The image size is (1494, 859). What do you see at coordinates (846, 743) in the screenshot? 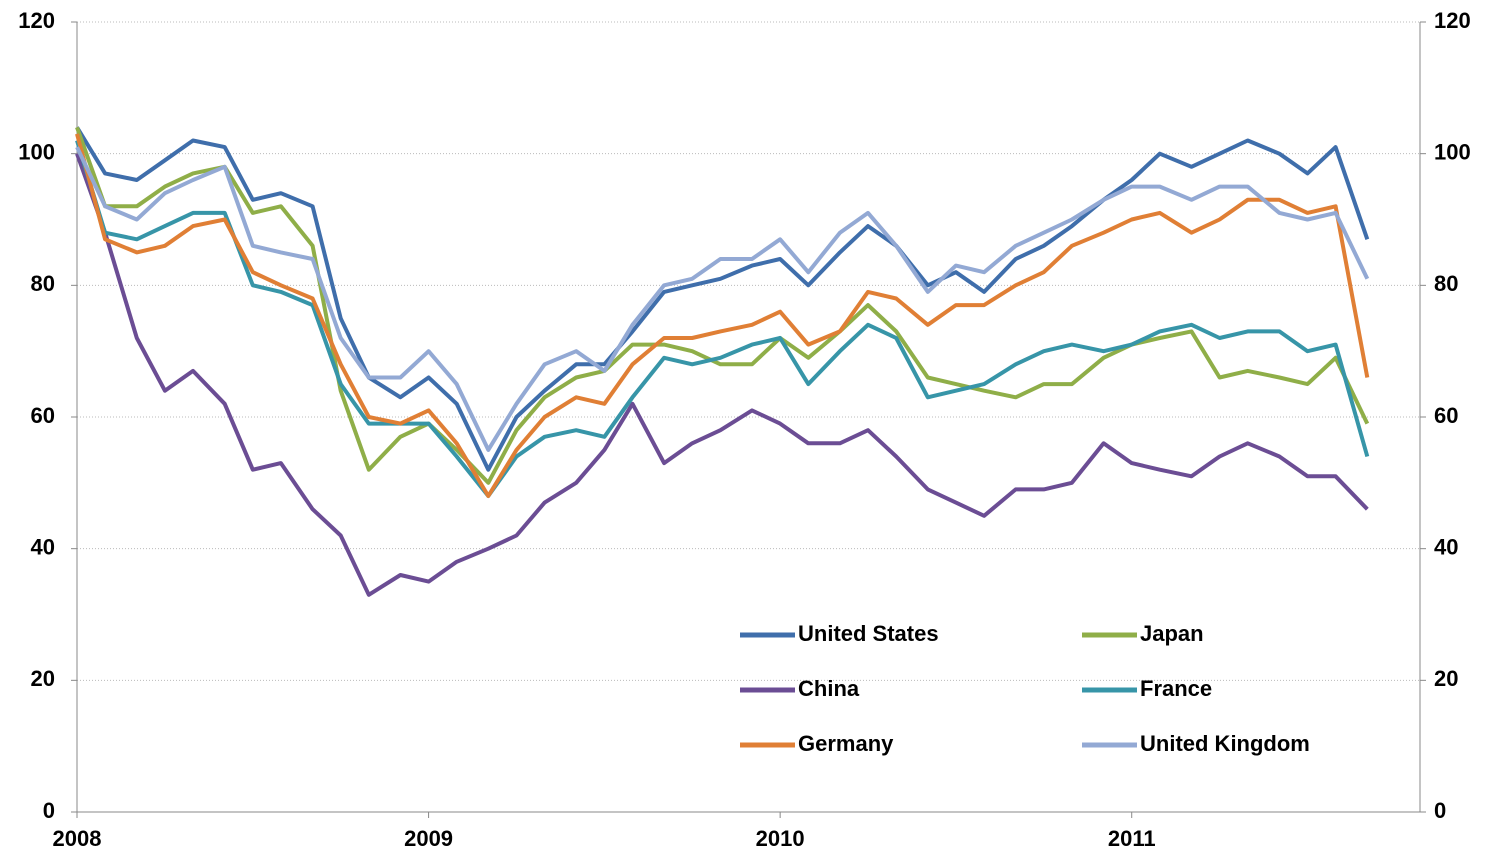
I see `legend-label: Germany` at bounding box center [846, 743].